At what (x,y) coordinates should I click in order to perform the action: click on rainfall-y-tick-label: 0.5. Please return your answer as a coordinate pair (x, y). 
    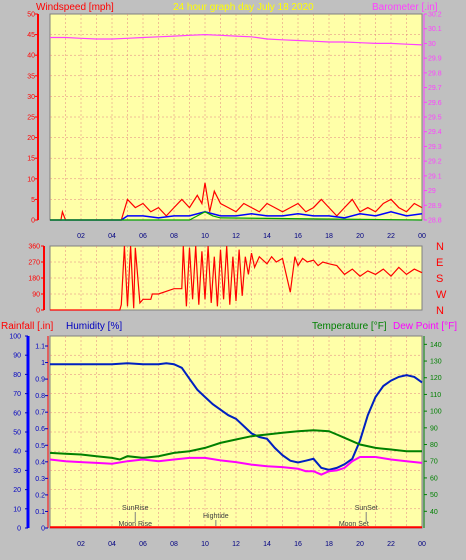
    Looking at the image, I should click on (40, 446).